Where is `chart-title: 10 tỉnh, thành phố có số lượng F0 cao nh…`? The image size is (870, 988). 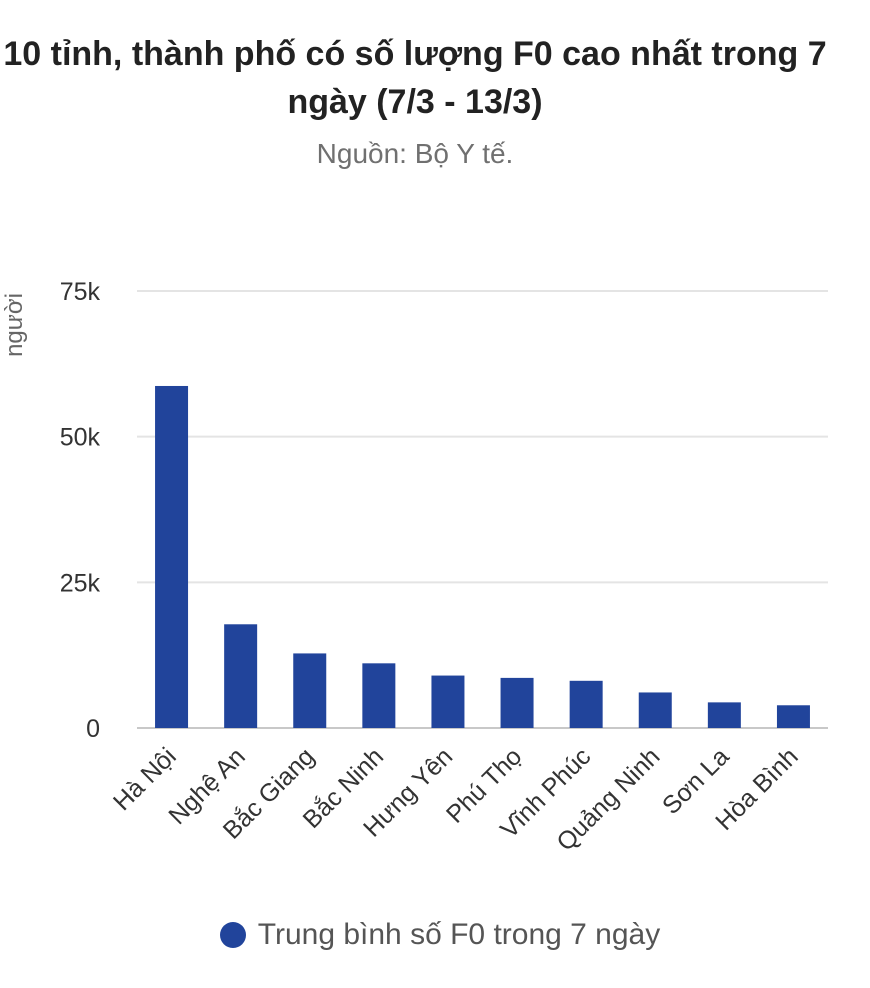 chart-title: 10 tỉnh, thành phố có số lượng F0 cao nh… is located at coordinates (415, 78).